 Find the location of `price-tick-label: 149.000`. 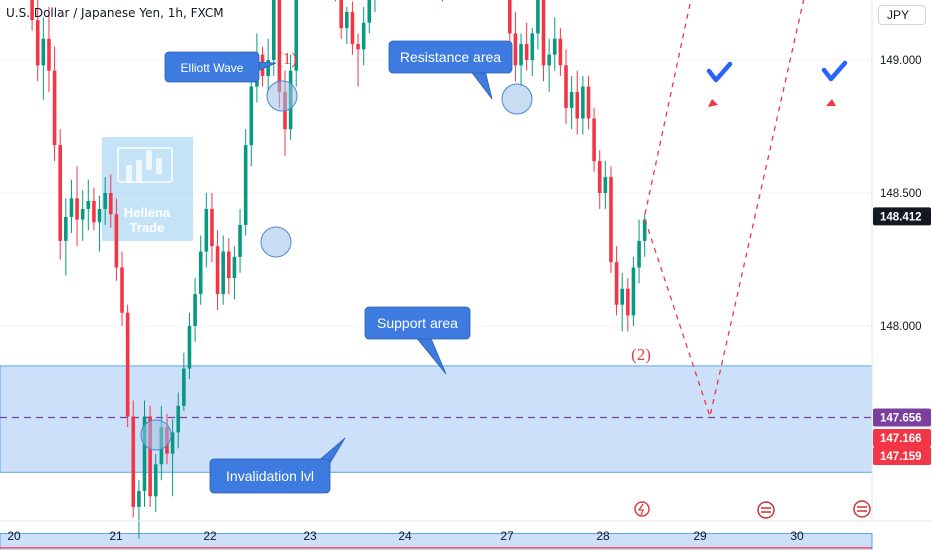

price-tick-label: 149.000 is located at coordinates (901, 61).